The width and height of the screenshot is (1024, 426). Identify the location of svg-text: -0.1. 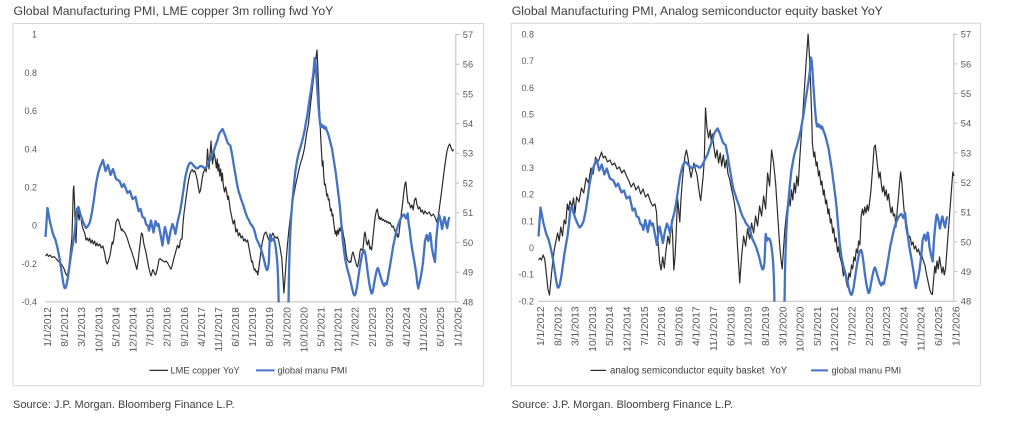
(526, 275).